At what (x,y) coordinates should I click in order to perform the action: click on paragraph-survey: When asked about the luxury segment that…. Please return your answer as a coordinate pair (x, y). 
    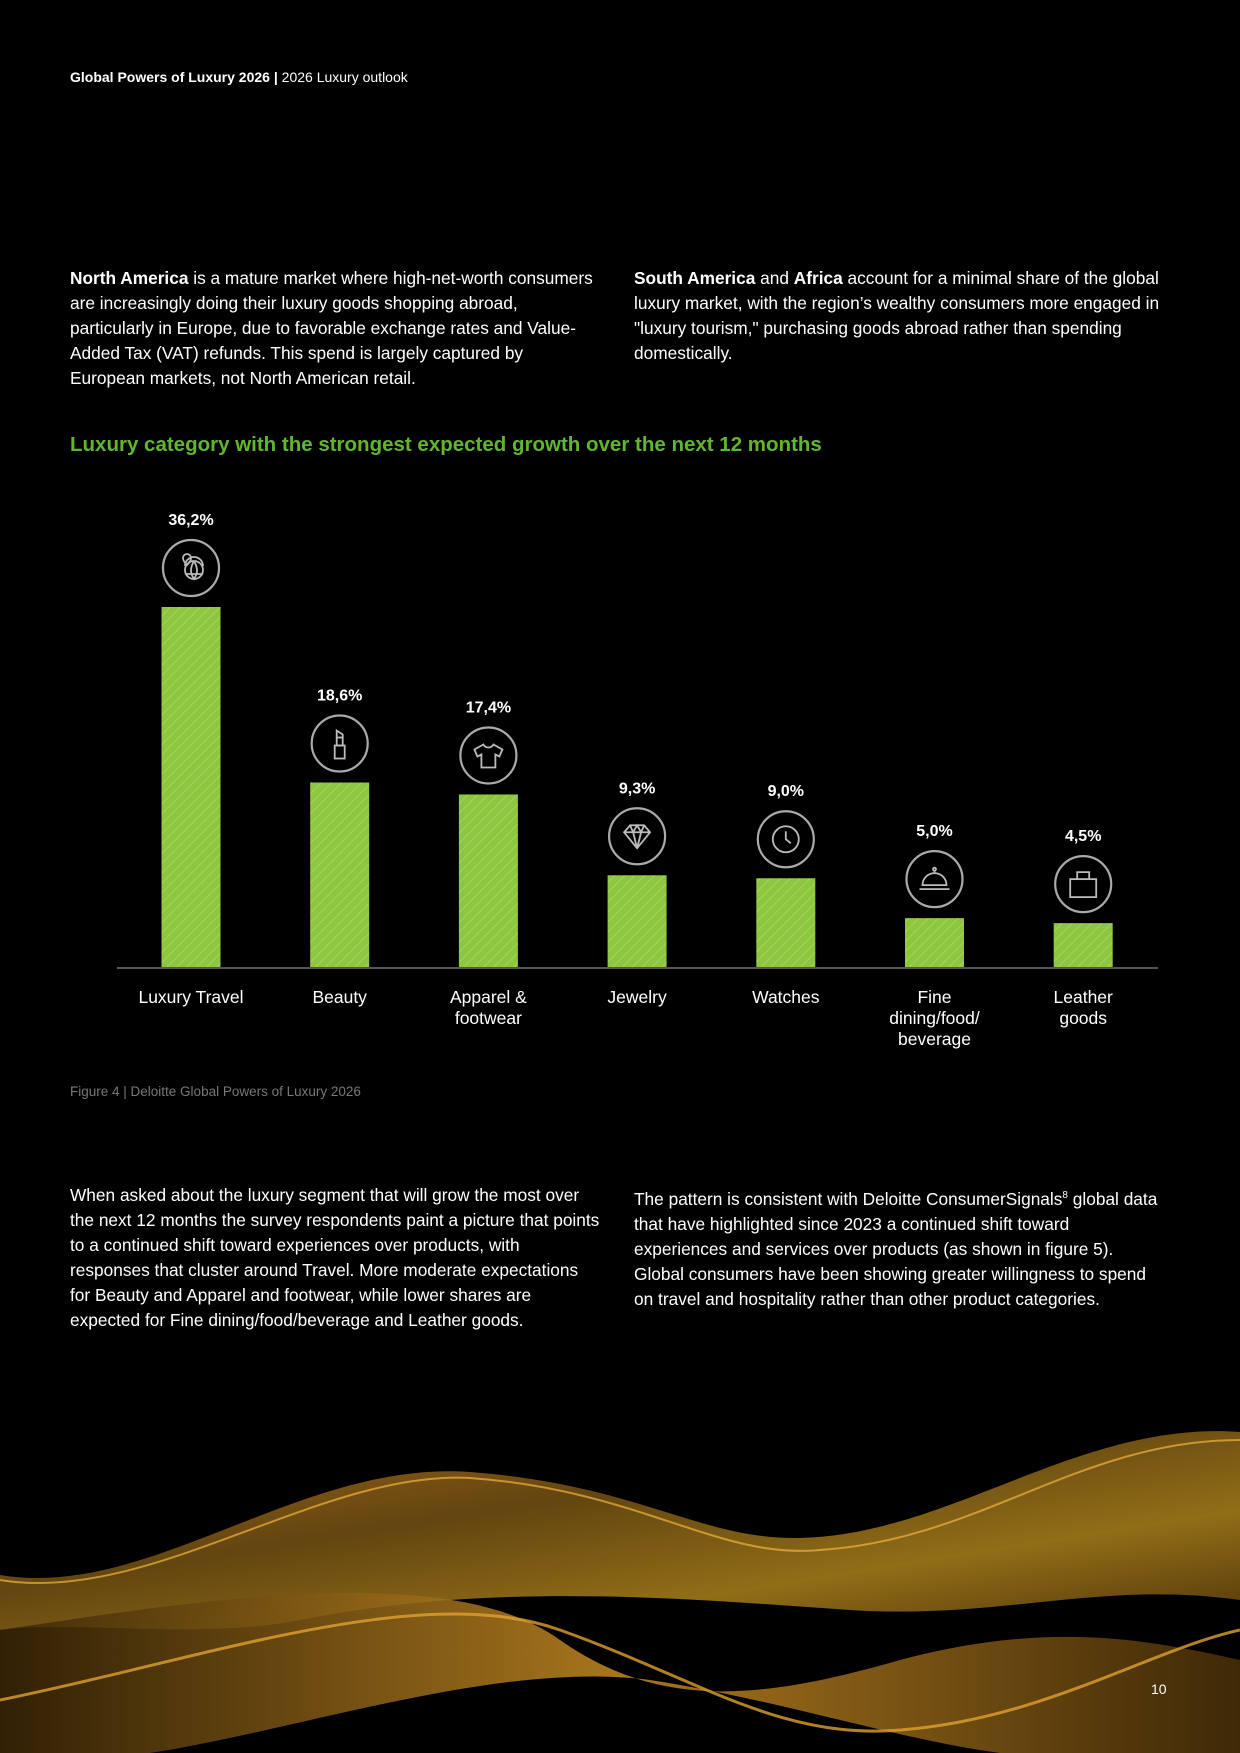
    Looking at the image, I should click on (335, 1257).